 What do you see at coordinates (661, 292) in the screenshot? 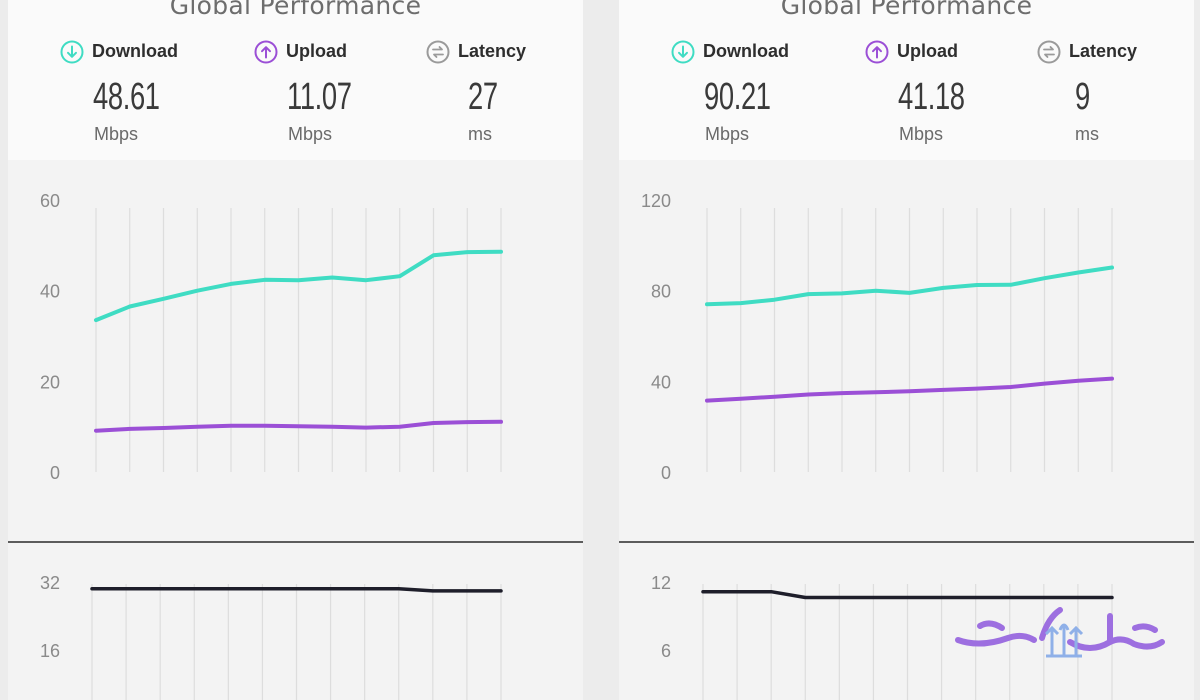
I see `y-tick-label: 80` at bounding box center [661, 292].